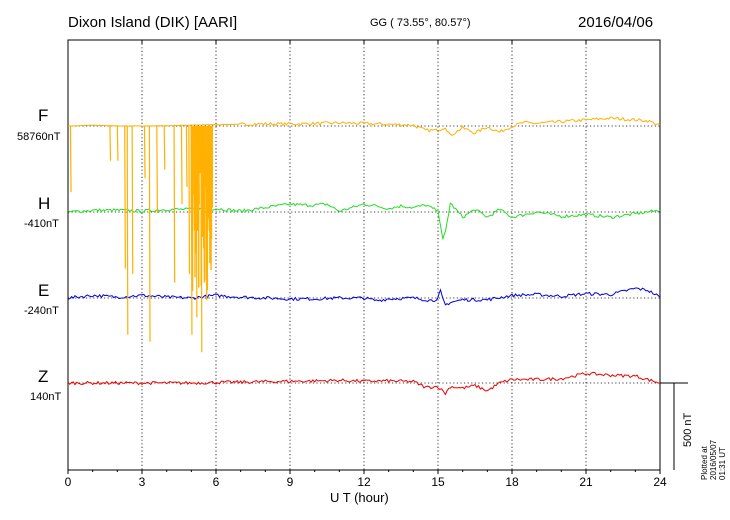 The width and height of the screenshot is (730, 520). Describe the element at coordinates (359, 497) in the screenshot. I see `x-axis-label: U T (hour)` at that location.